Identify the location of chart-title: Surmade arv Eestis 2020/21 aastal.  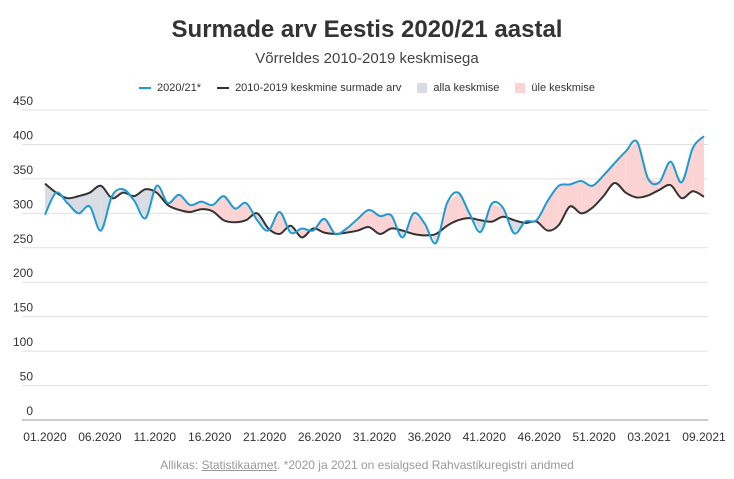
(367, 29).